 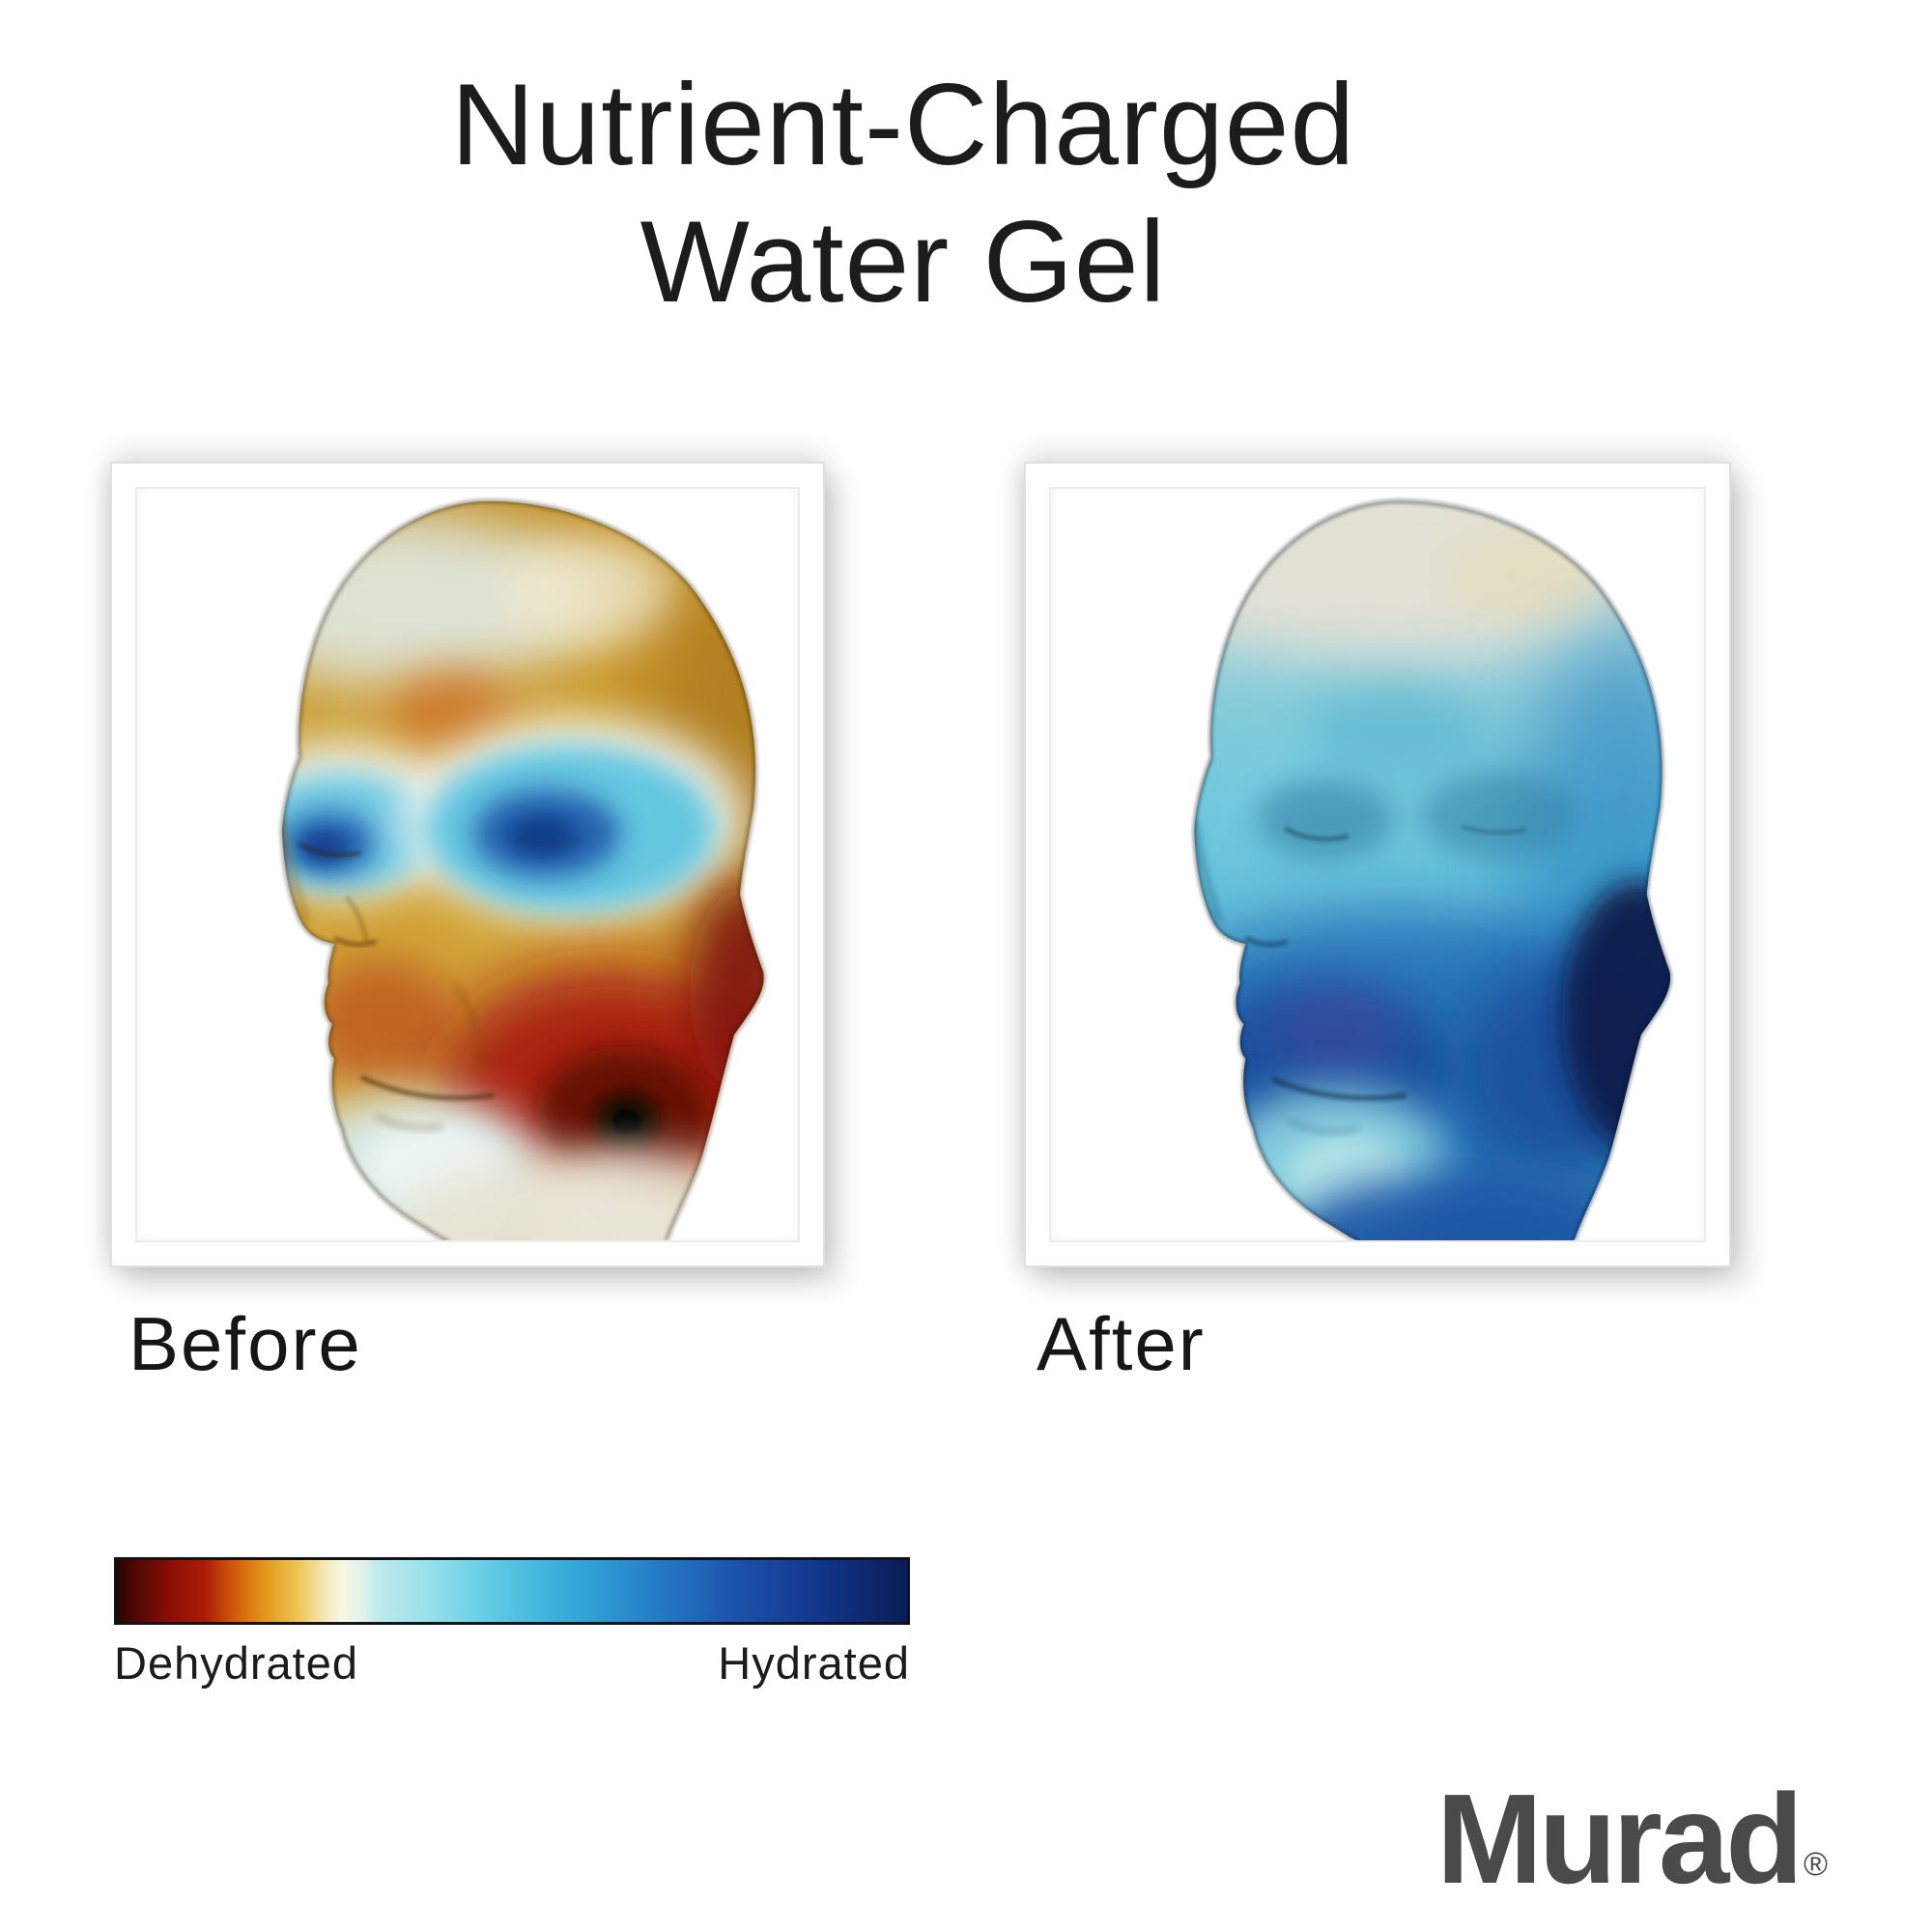 I want to click on dehydrated-face-heatmap, so click(x=523, y=869).